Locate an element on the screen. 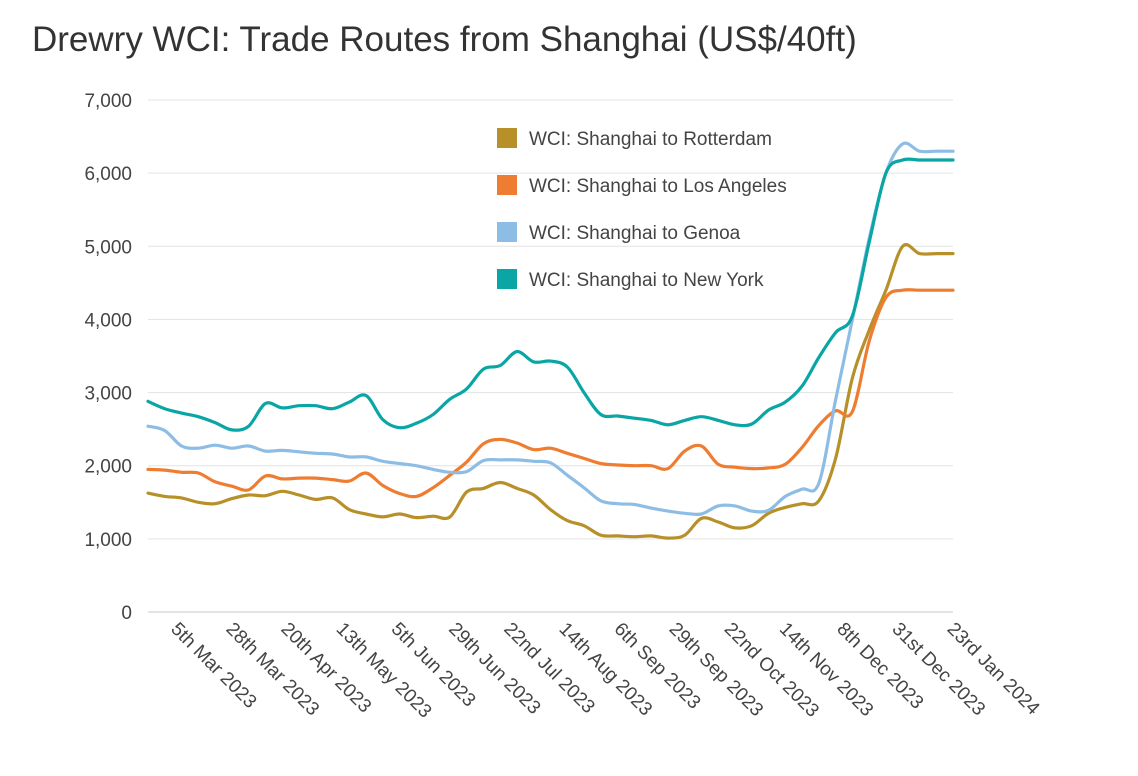 The width and height of the screenshot is (1138, 776). legend-label: WCI: Shanghai to Rotterdam is located at coordinates (650, 139).